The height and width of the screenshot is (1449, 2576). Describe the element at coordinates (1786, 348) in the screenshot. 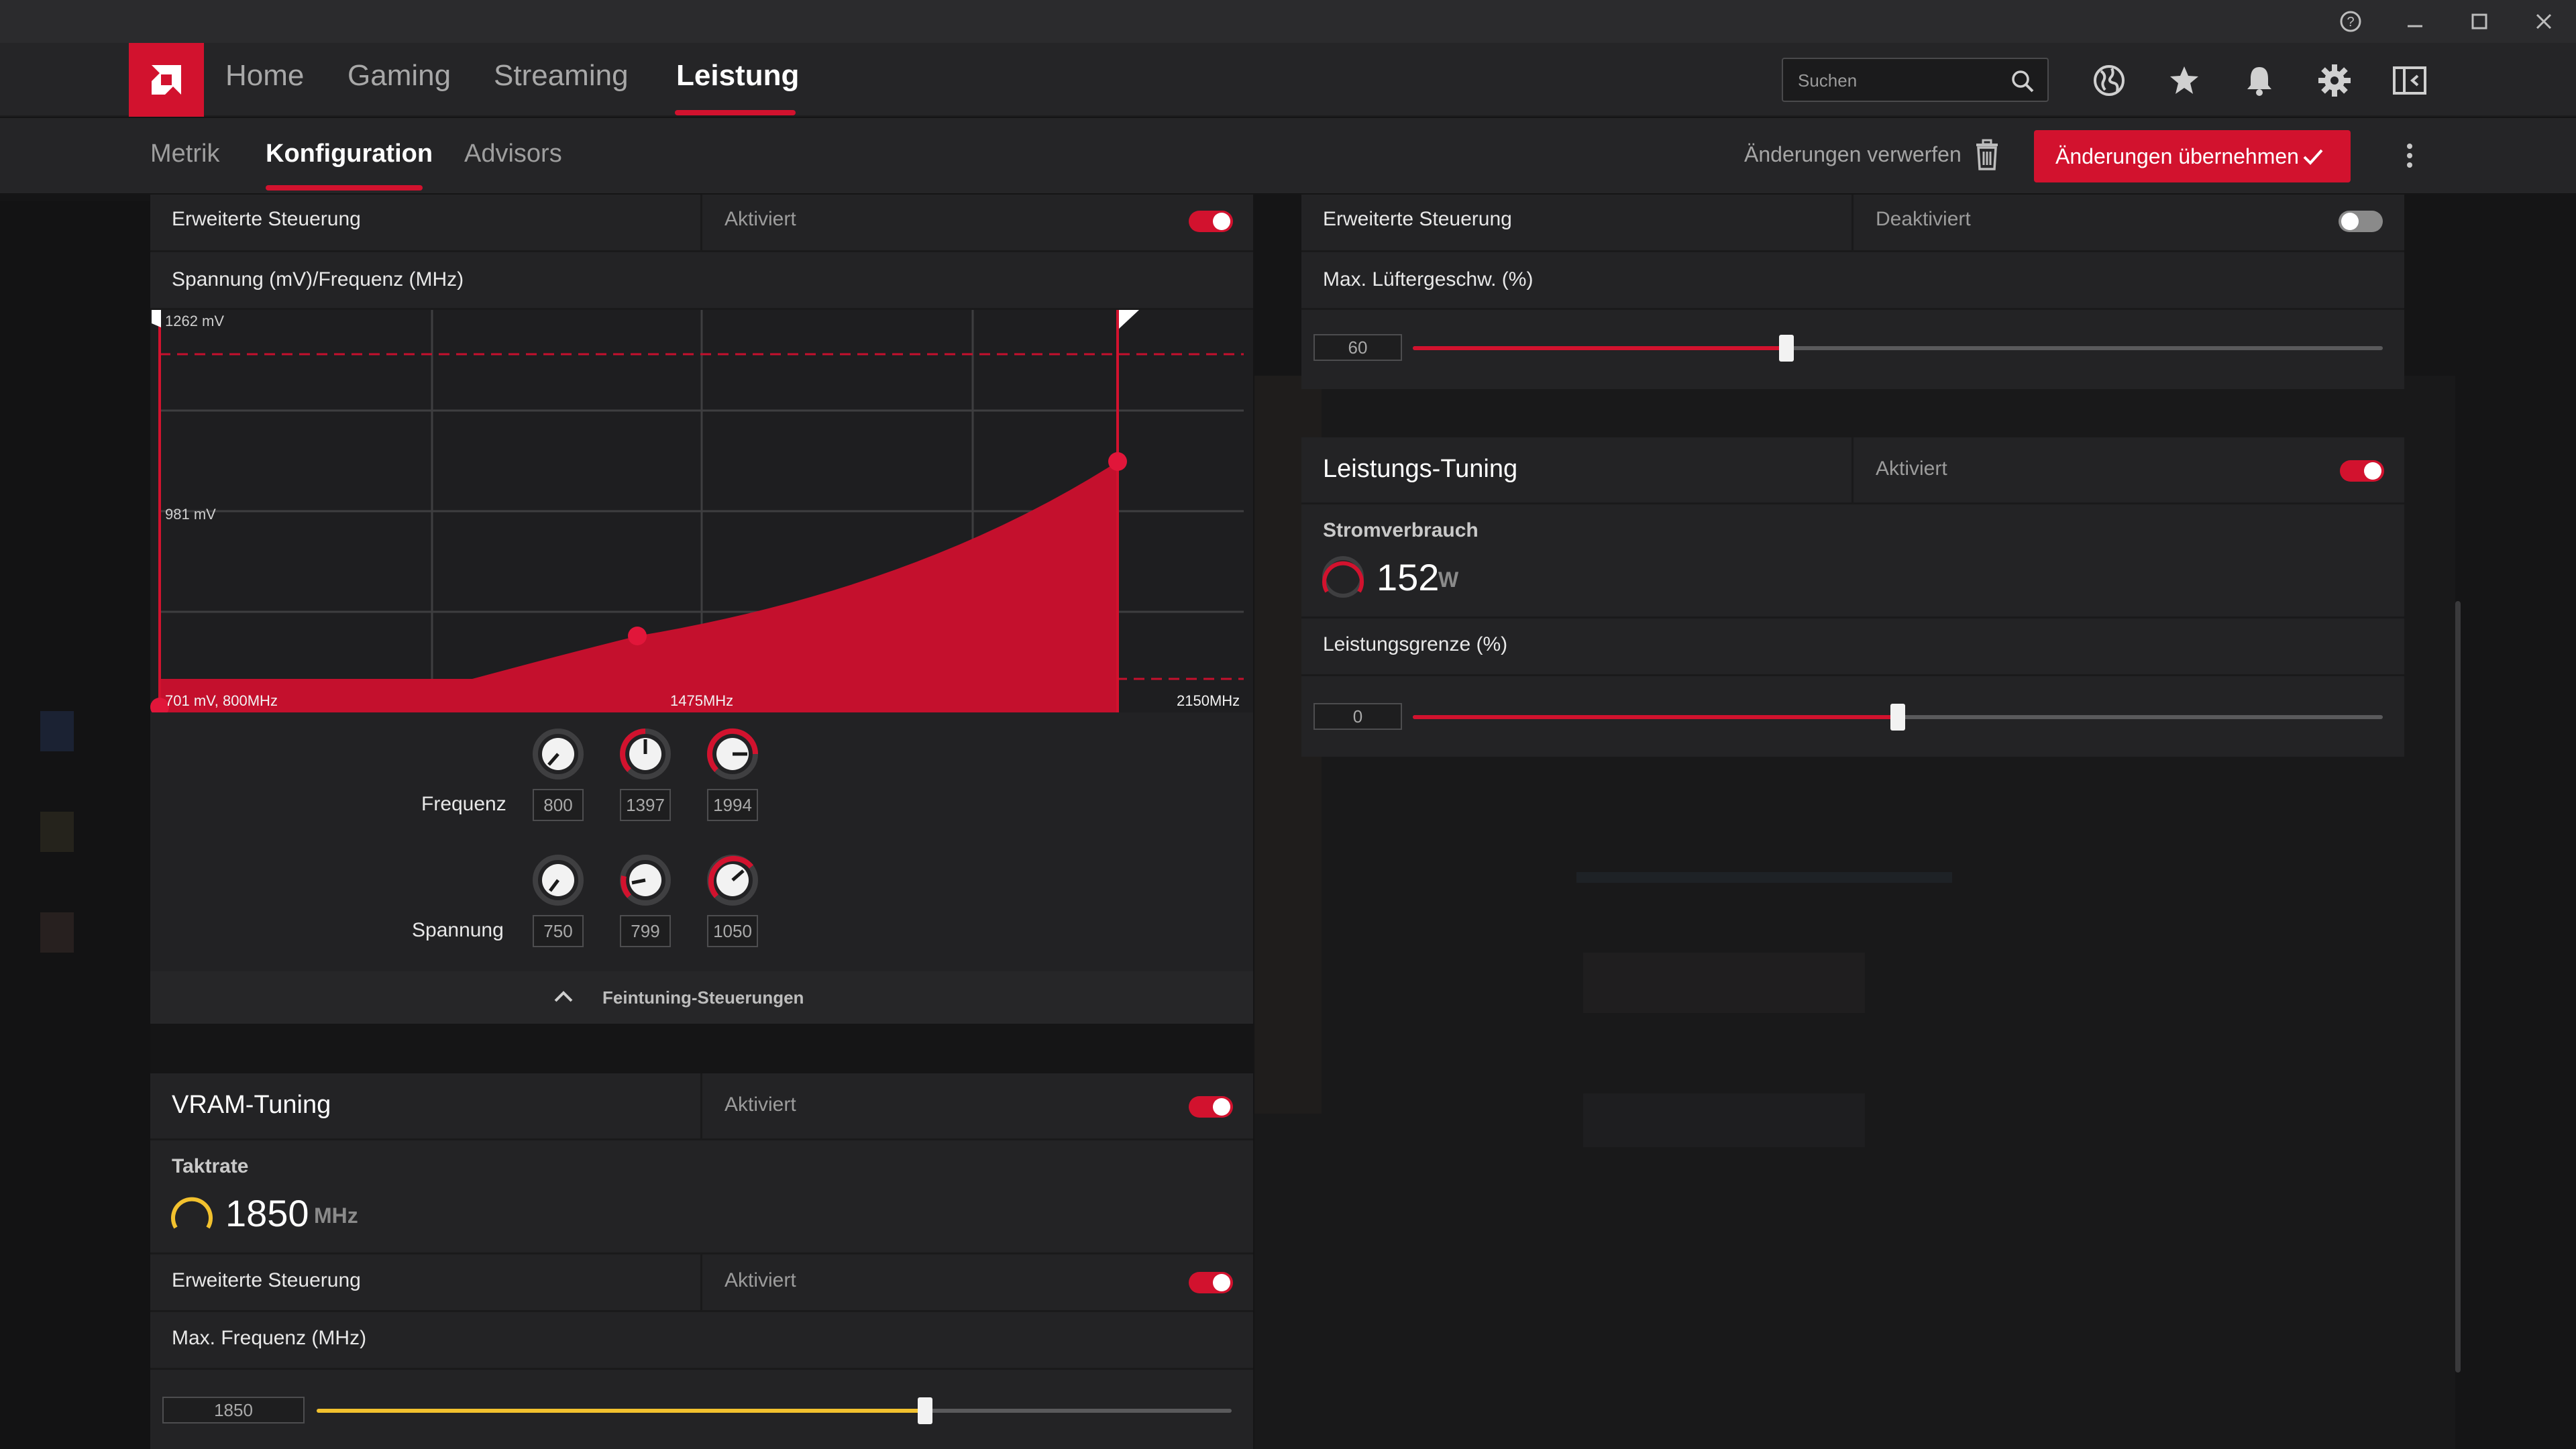

I see `fan-slider-thumb` at that location.